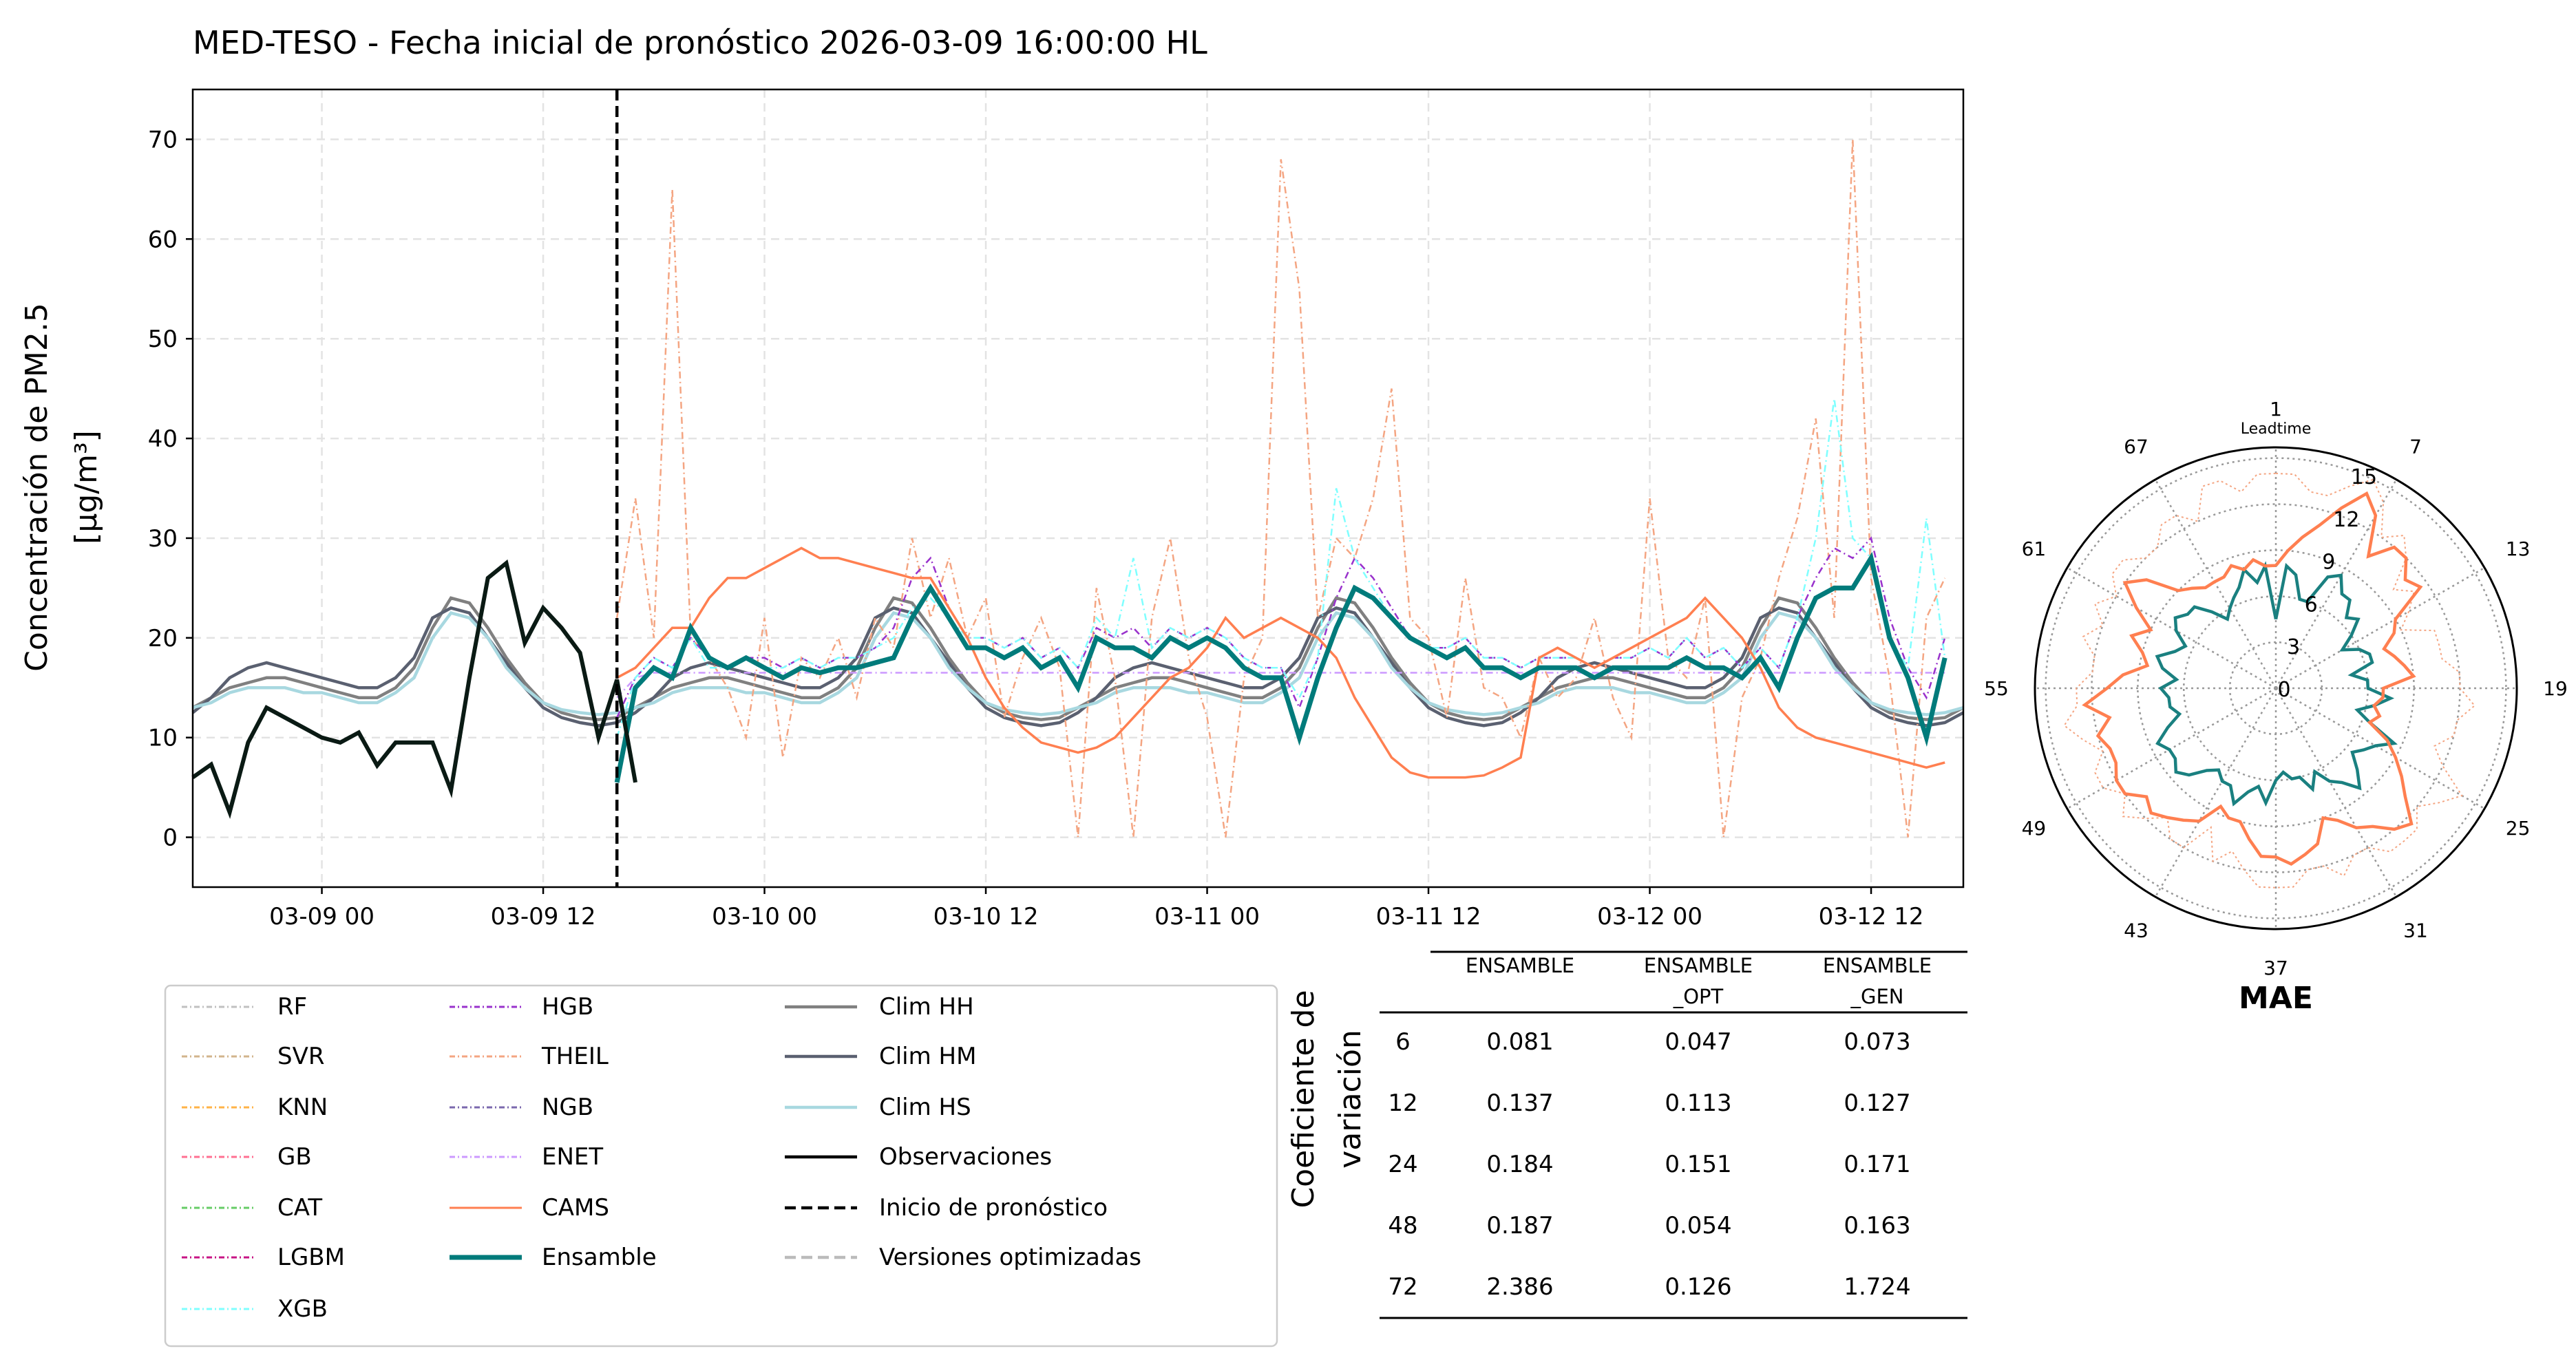 The height and width of the screenshot is (1362, 2576). I want to click on table-cell: 0.113, so click(1698, 1103).